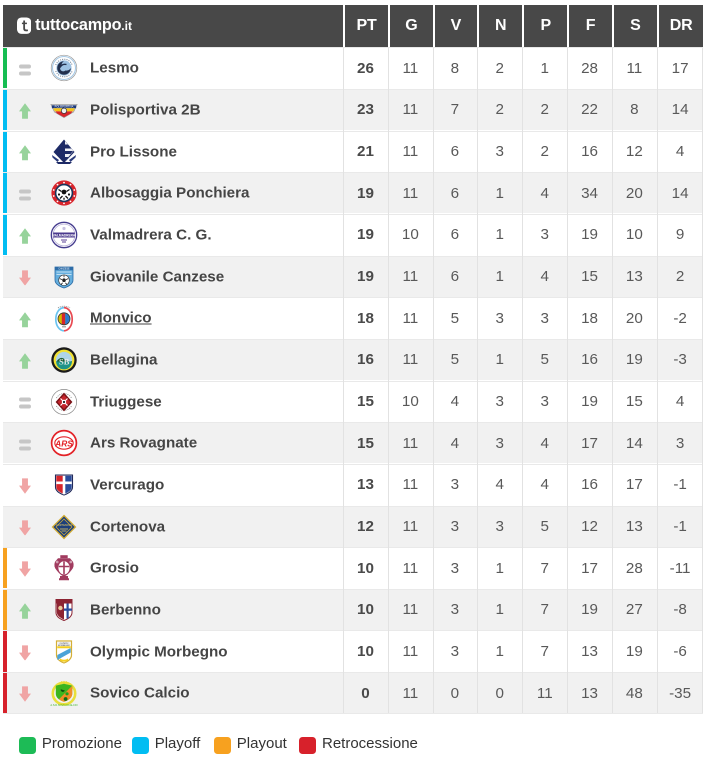  I want to click on svg-text: MORBEGNO, so click(64, 645).